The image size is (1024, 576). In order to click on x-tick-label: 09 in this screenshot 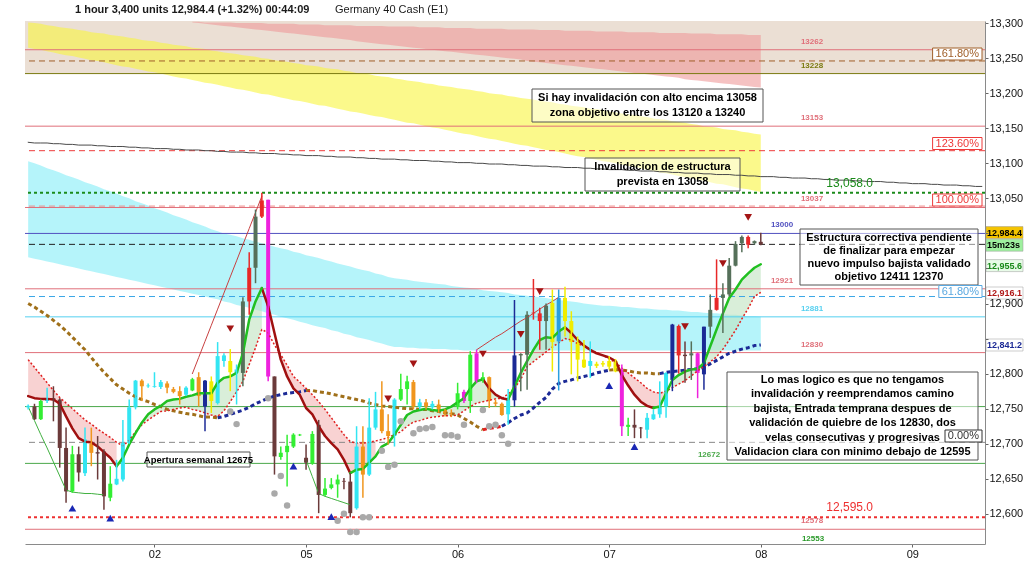, I will do `click(912, 553)`.